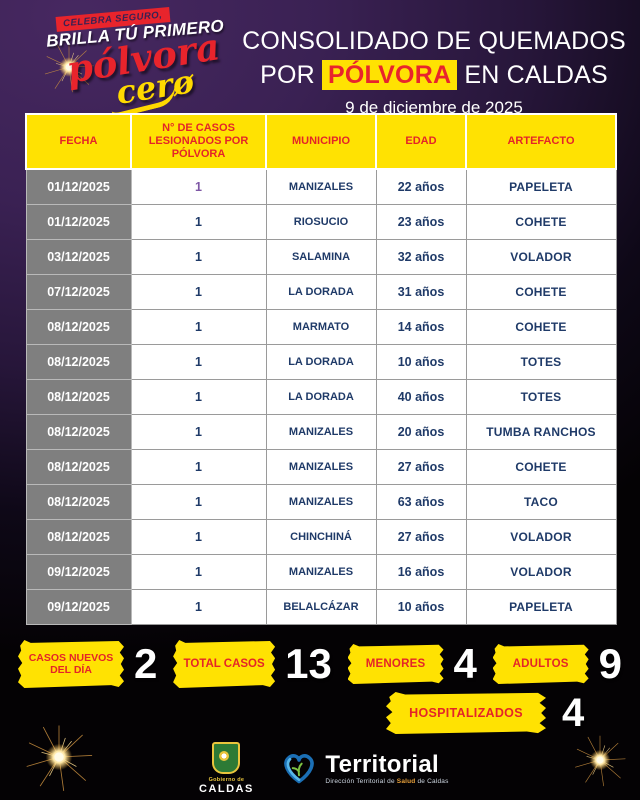 The image size is (640, 800). What do you see at coordinates (224, 664) in the screenshot?
I see `stat-total-cases-label: TOTAL CASOS` at bounding box center [224, 664].